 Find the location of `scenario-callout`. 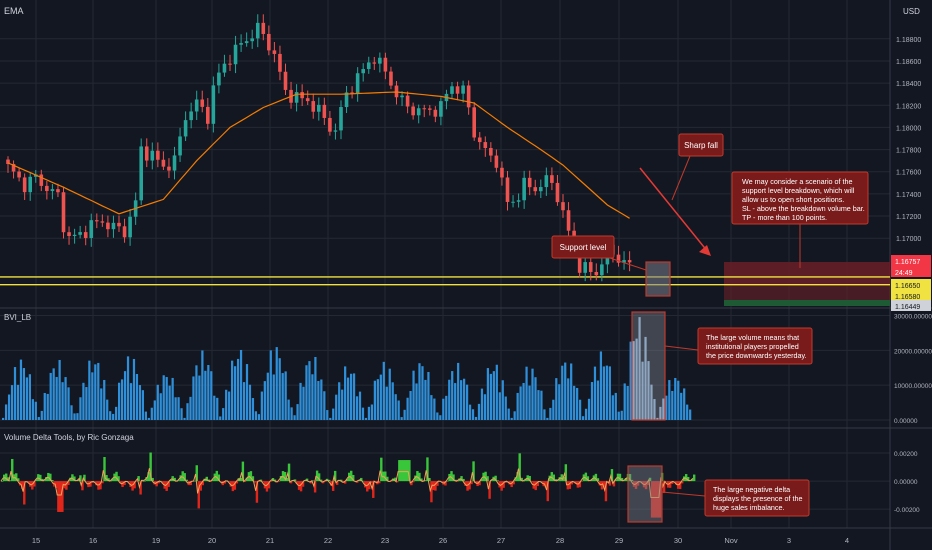

scenario-callout is located at coordinates (800, 198).